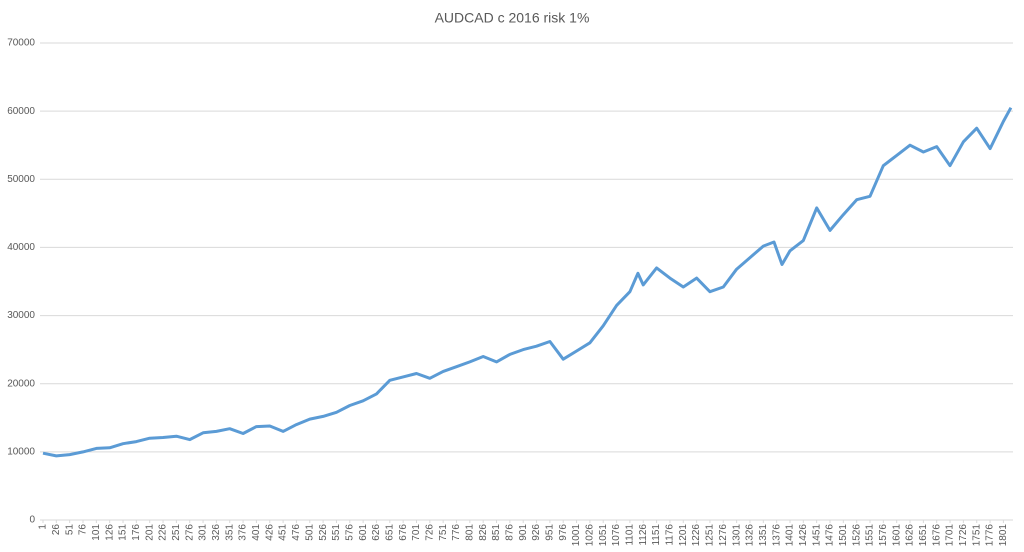 The image size is (1024, 552). I want to click on y-tick-label: 40000, so click(21, 247).